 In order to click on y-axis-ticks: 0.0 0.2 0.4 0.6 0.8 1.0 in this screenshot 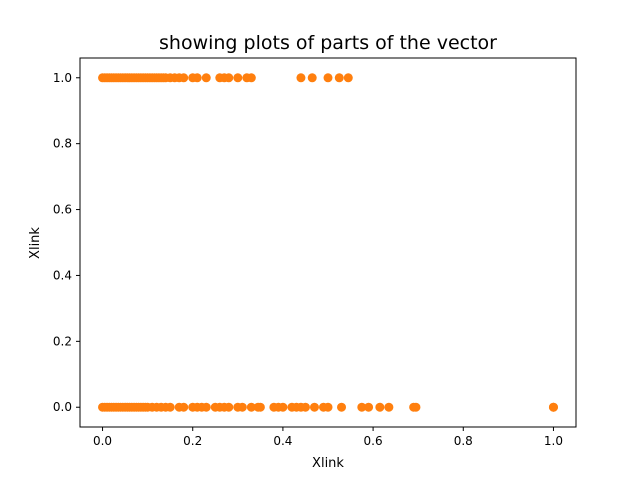, I will do `click(66, 242)`.